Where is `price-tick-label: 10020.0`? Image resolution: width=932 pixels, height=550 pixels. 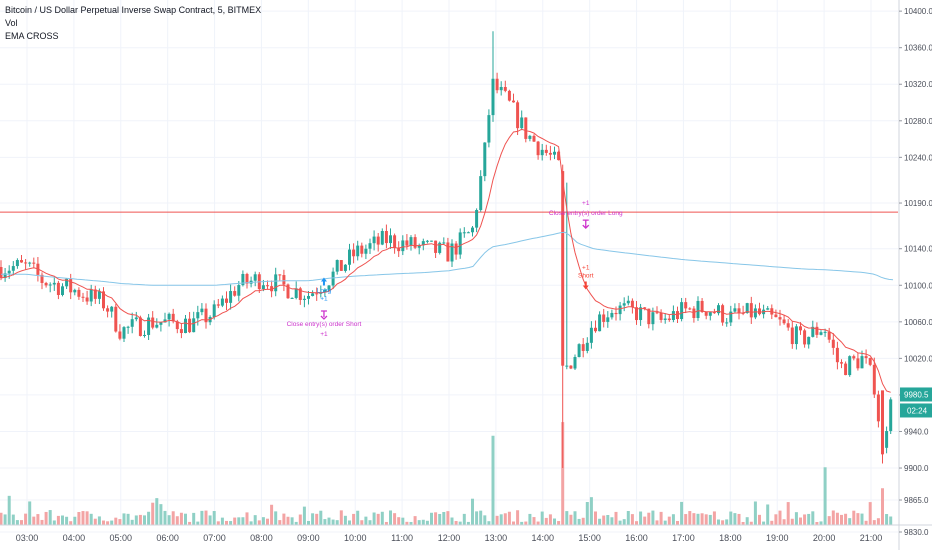 price-tick-label: 10020.0 is located at coordinates (918, 358).